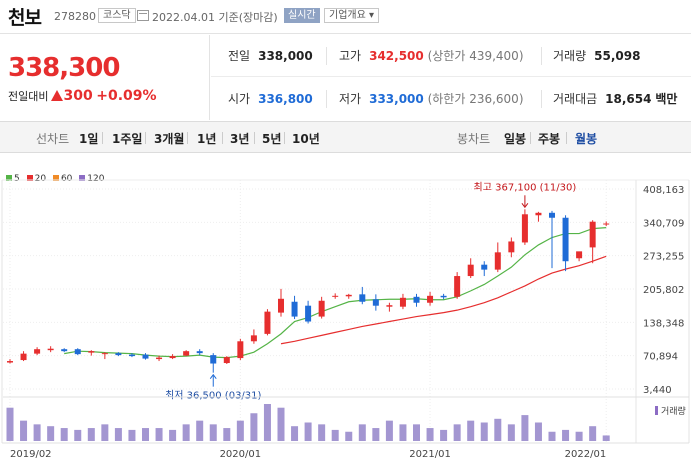  What do you see at coordinates (615, 99) in the screenshot?
I see `amount-stat: 거래대금 18,654 백만` at bounding box center [615, 99].